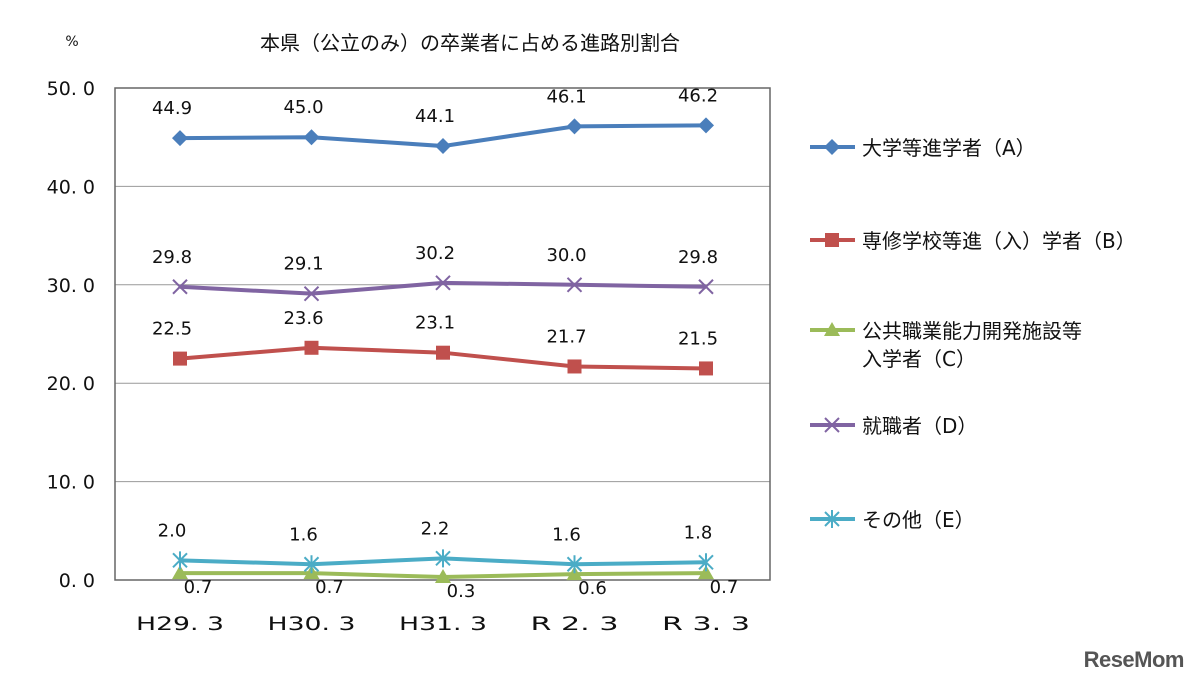  I want to click on data-label: 1.8, so click(698, 532).